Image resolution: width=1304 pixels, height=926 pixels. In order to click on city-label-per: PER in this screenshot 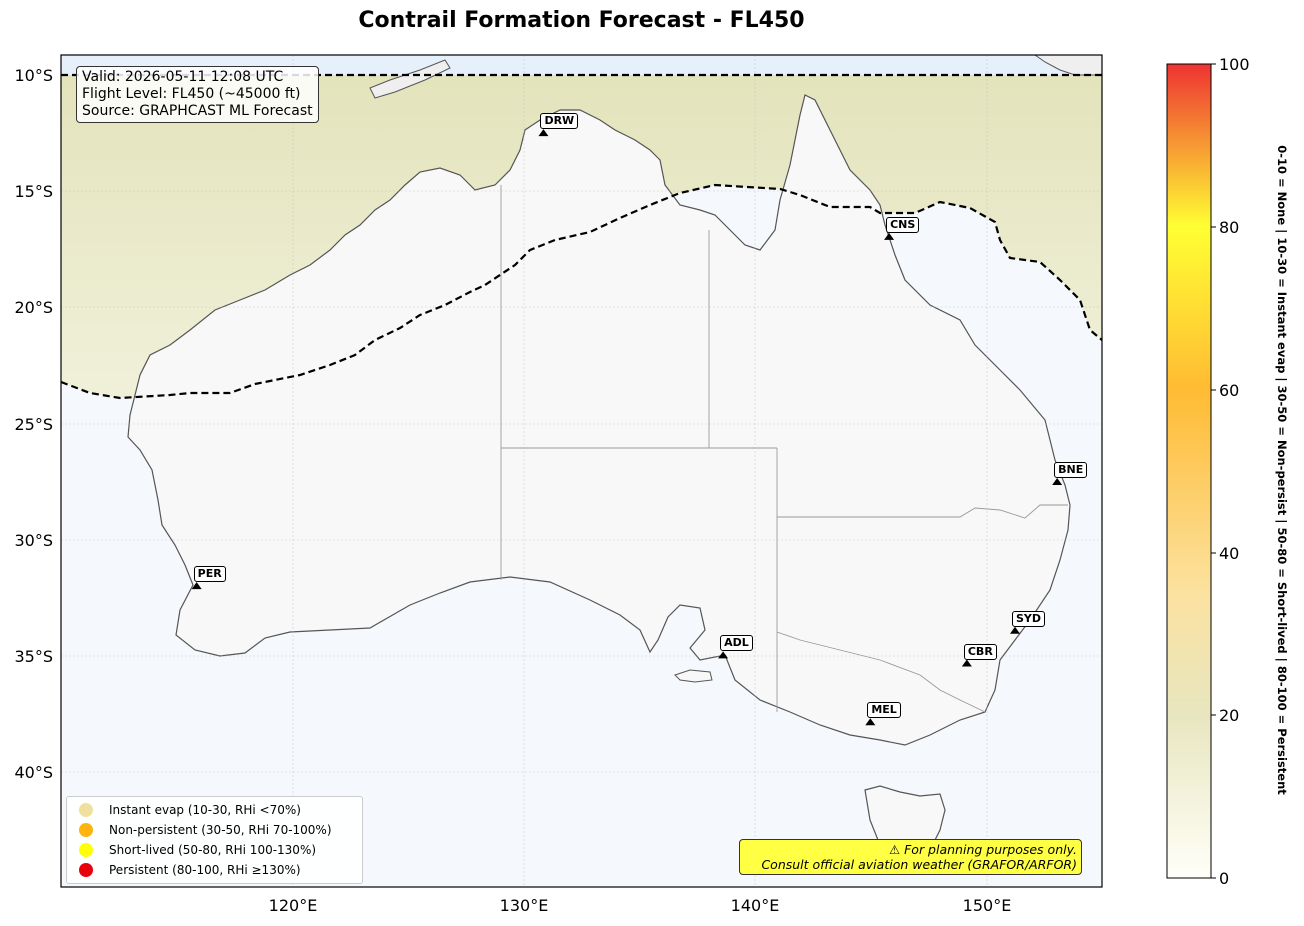, I will do `click(209, 574)`.